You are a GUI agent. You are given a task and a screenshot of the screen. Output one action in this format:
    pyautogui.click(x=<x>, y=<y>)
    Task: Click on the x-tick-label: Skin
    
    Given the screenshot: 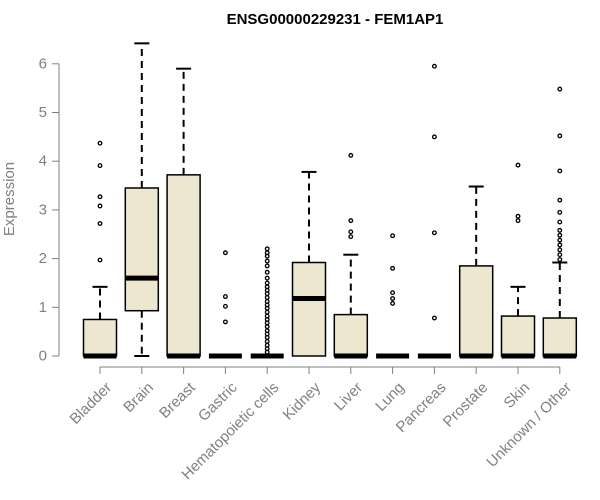 What is the action you would take?
    pyautogui.click(x=517, y=395)
    